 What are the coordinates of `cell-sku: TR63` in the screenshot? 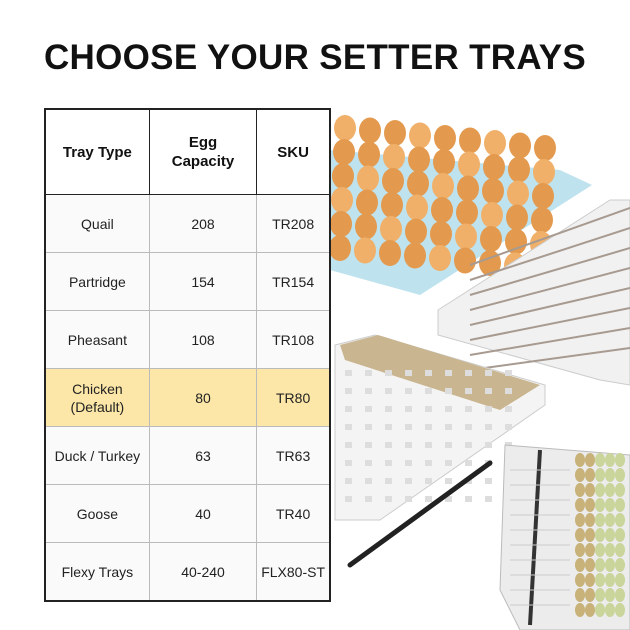 It's located at (293, 455).